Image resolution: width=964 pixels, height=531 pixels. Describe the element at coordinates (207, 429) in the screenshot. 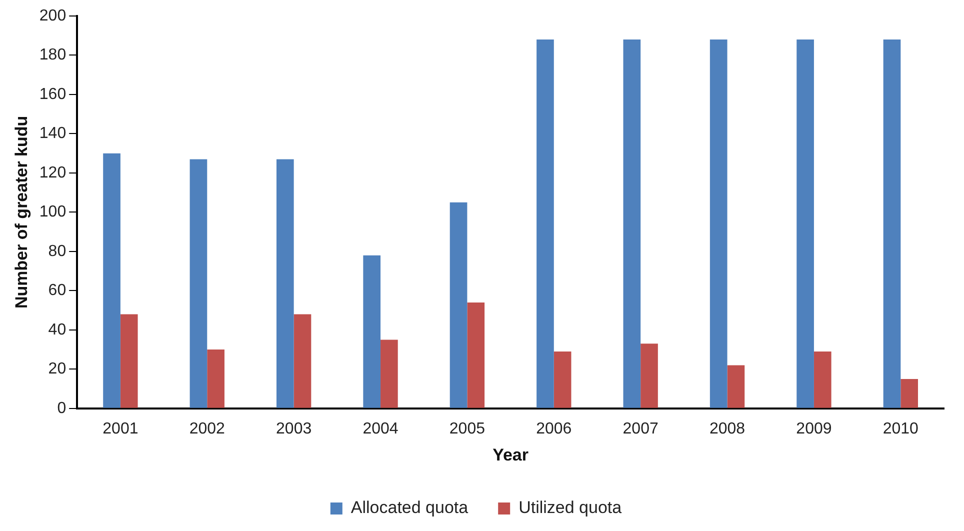

I see `x-tick-label: 2002` at that location.